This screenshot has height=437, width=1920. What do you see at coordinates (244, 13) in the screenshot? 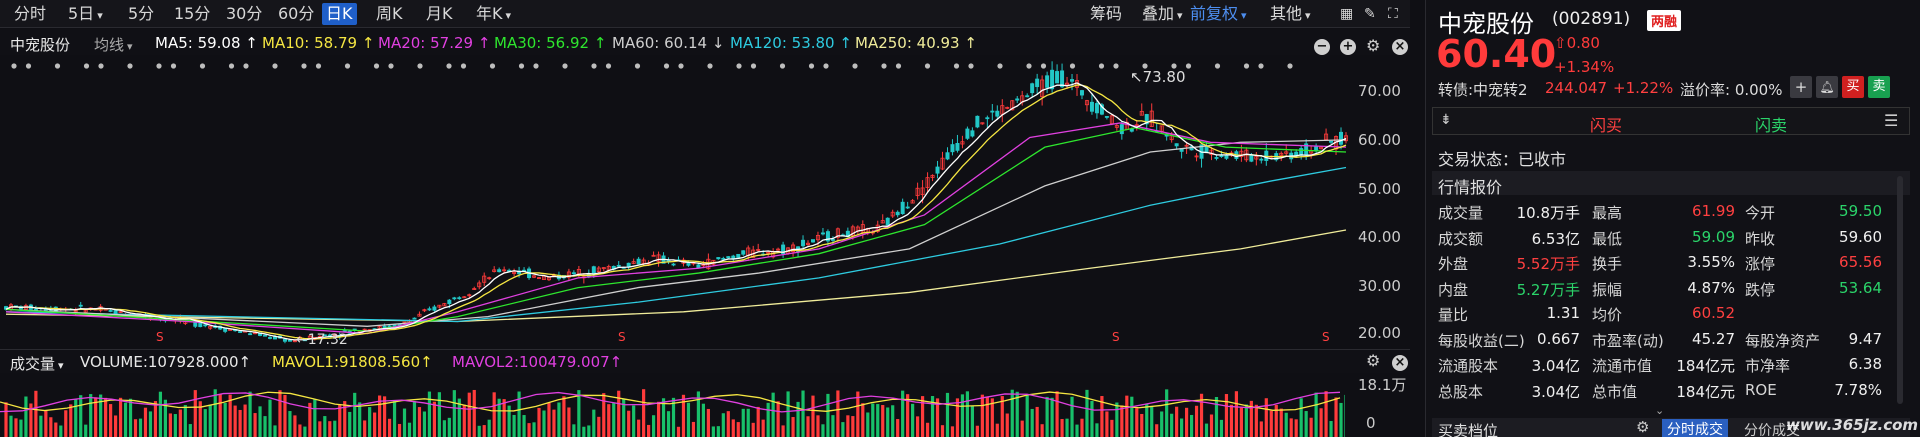
I see `period-30min: 30分` at bounding box center [244, 13].